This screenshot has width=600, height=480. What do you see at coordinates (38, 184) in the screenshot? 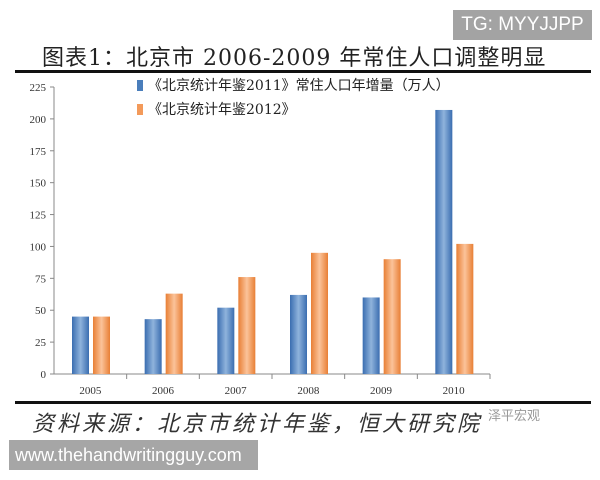
I see `y-tick-label: 150` at bounding box center [38, 184].